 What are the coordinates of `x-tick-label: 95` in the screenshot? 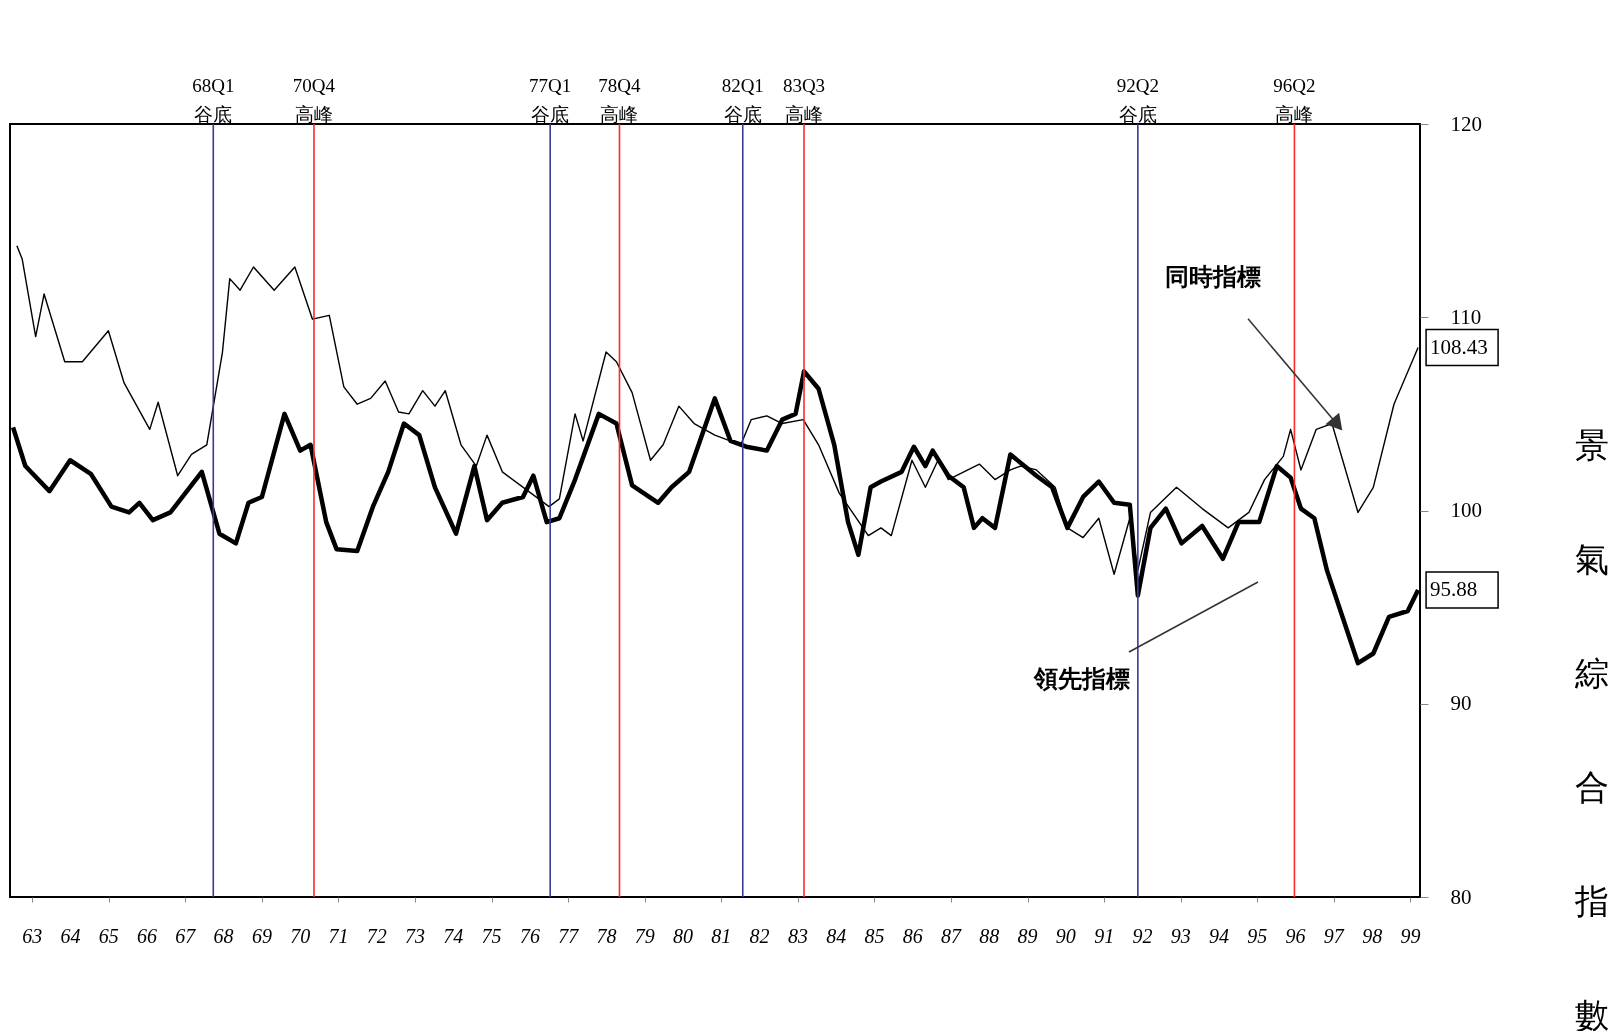 It's located at (1257, 936).